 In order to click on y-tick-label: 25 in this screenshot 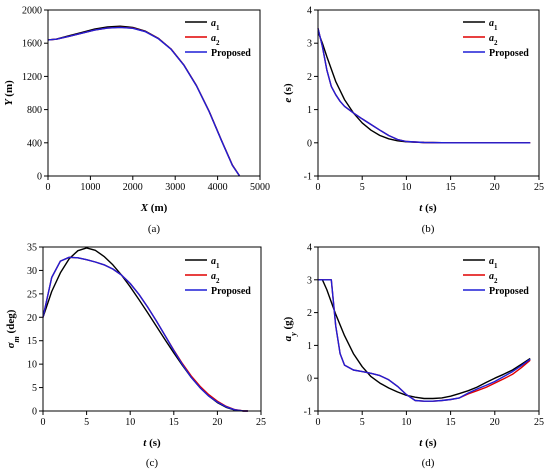, I will do `click(32, 294)`.